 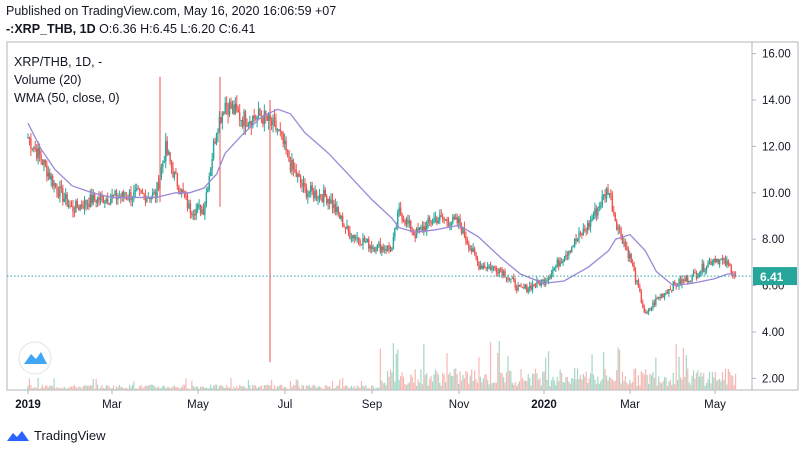 What do you see at coordinates (47, 80) in the screenshot?
I see `legend-volume: Volume (20)` at bounding box center [47, 80].